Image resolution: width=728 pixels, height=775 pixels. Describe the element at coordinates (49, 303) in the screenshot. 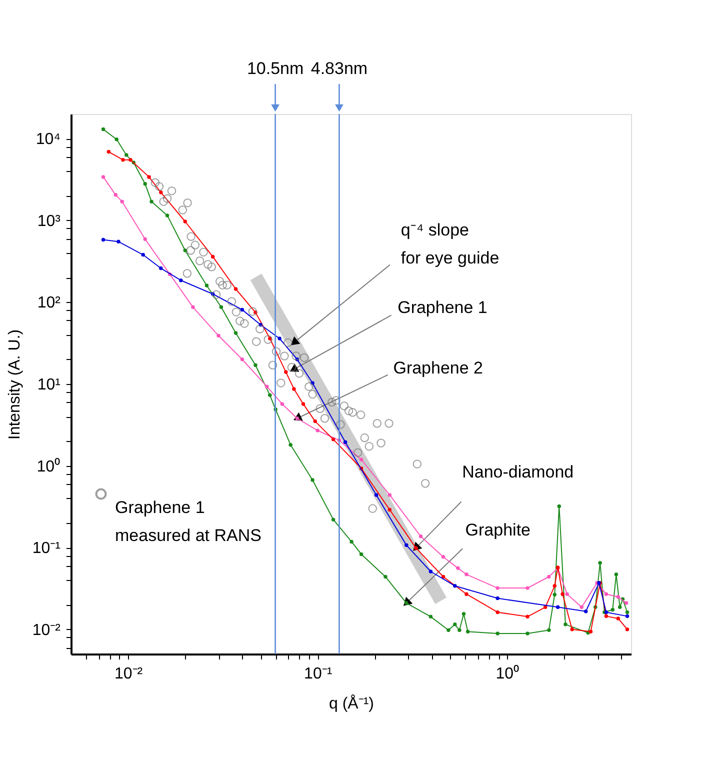

I see `y-tick-label: 10²` at that location.